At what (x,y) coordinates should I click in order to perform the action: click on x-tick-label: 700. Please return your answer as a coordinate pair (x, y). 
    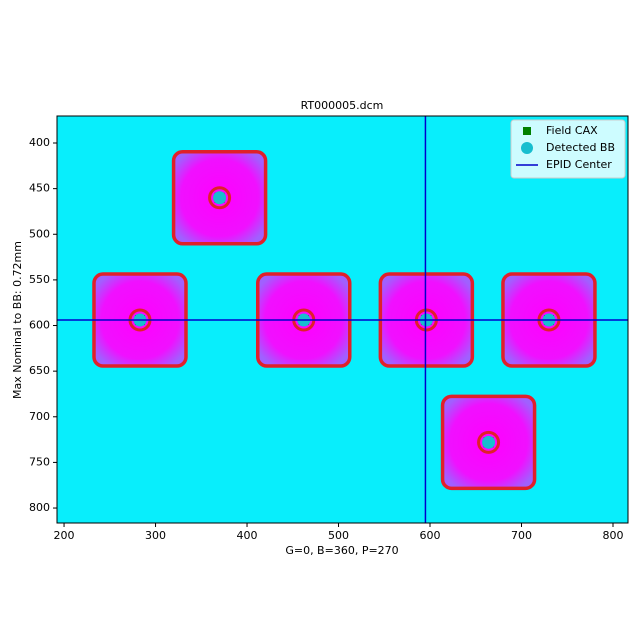
    Looking at the image, I should click on (521, 535).